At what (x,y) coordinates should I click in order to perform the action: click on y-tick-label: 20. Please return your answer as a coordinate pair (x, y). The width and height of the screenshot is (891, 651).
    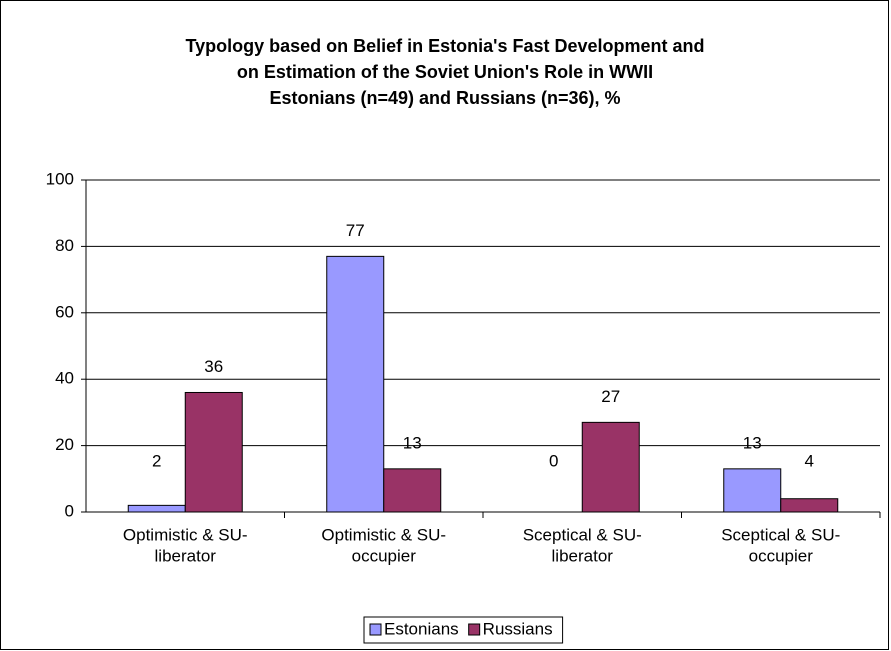
    Looking at the image, I should click on (64, 444).